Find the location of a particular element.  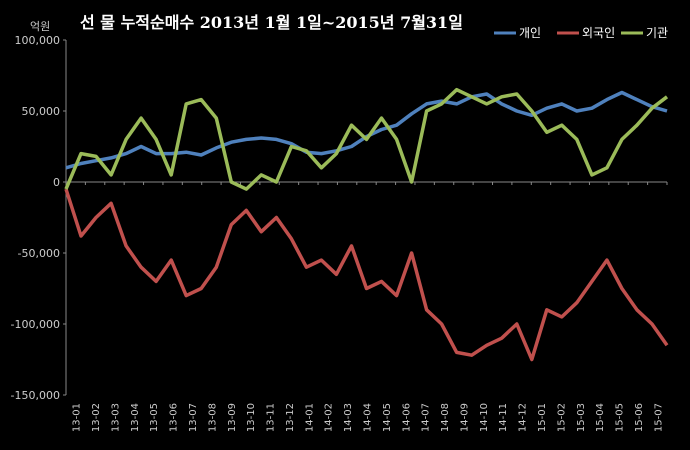

legend-label: 개인 is located at coordinates (530, 33).